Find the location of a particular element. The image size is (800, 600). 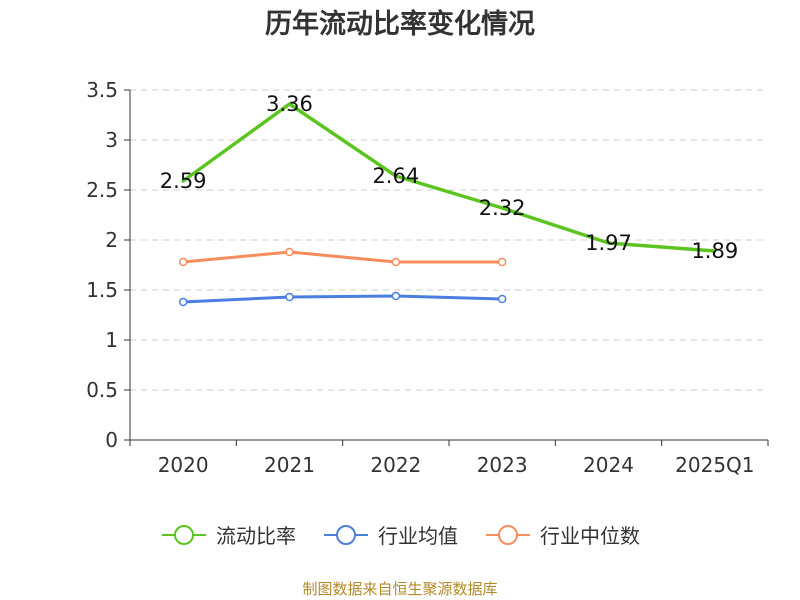

data-label: 1.97 is located at coordinates (608, 243).